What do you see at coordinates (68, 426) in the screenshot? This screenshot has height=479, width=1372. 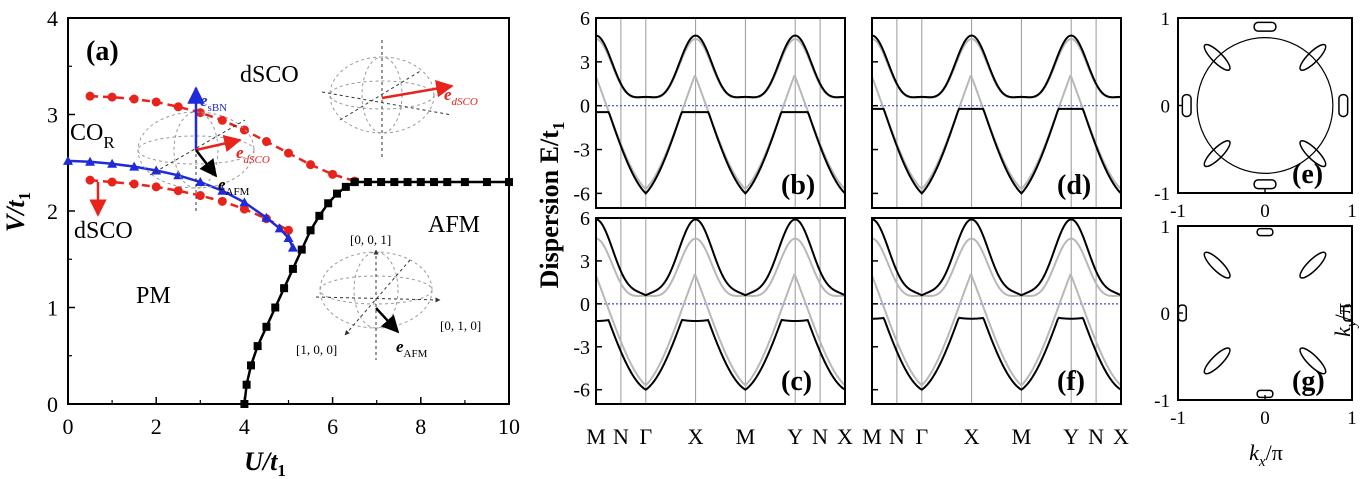 I see `x-tick-label-a: 0` at bounding box center [68, 426].